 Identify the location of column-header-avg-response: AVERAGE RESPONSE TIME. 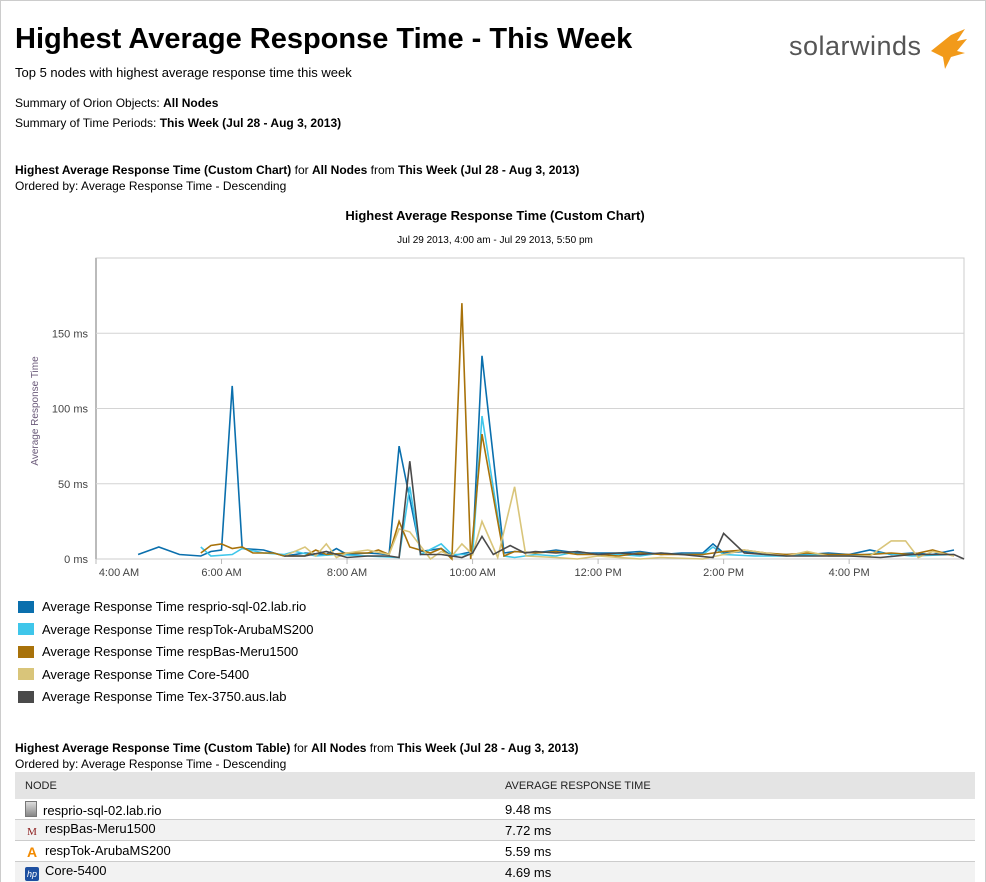
(735, 785).